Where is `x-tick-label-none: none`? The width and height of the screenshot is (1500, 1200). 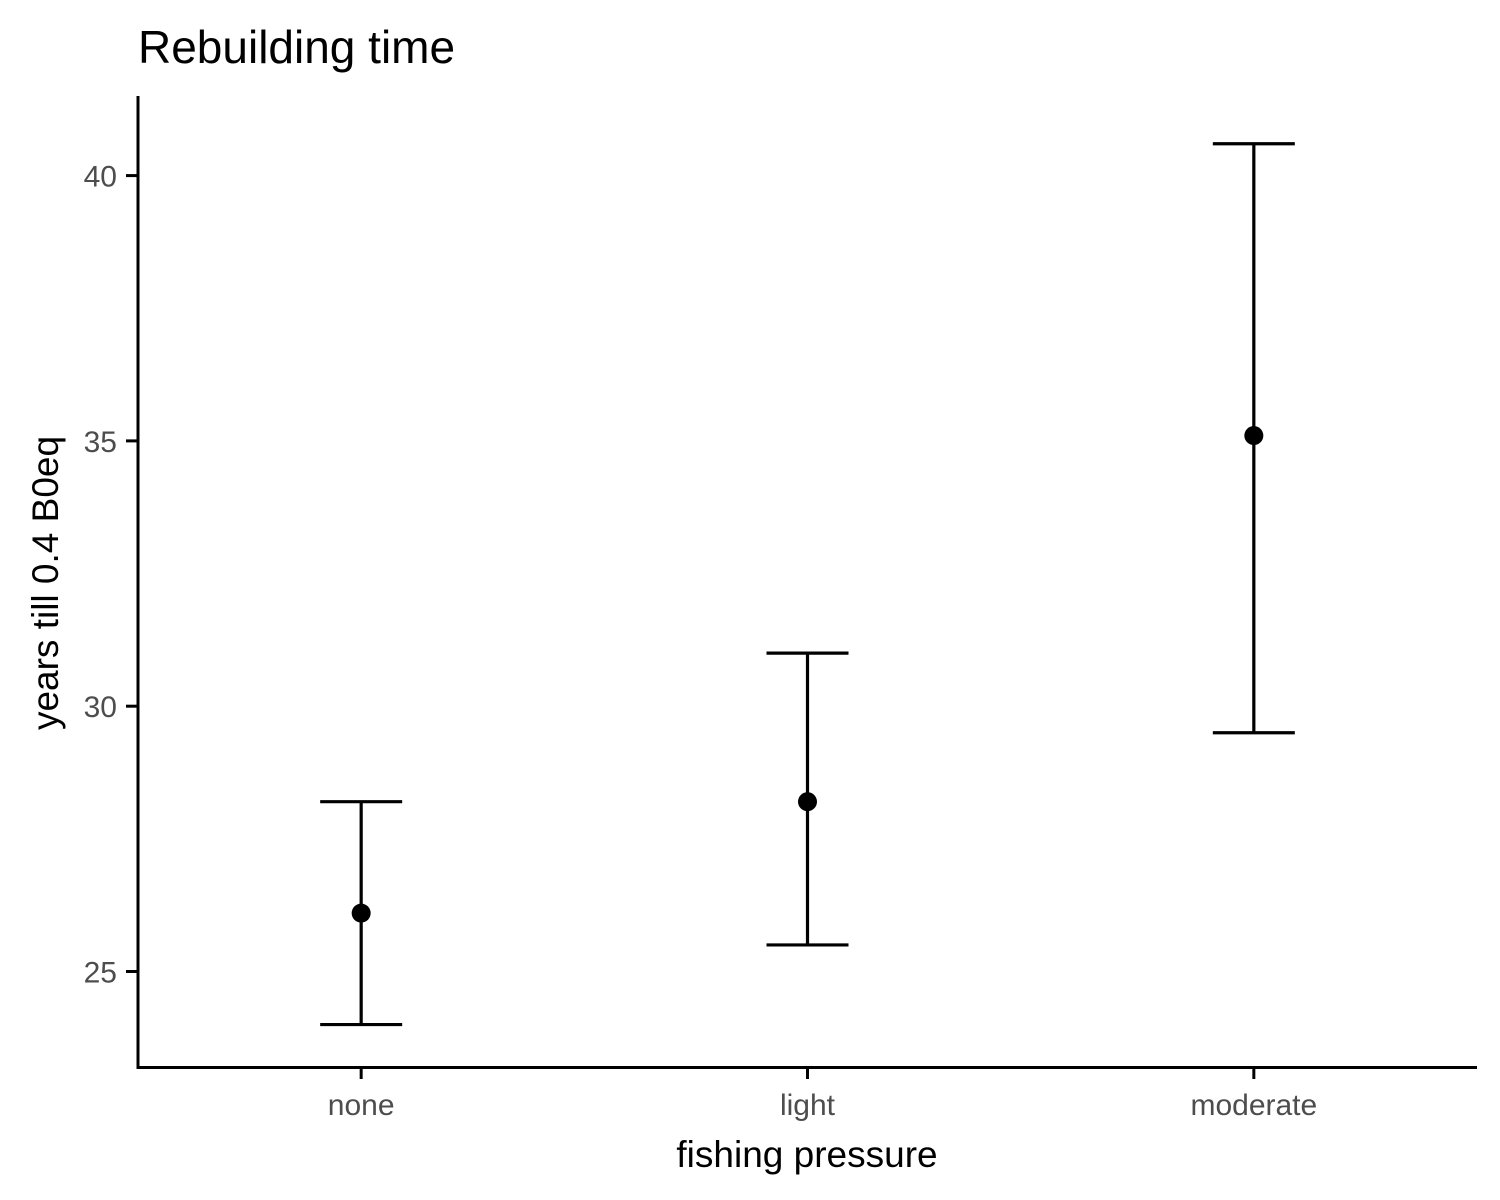 x-tick-label-none: none is located at coordinates (361, 1105).